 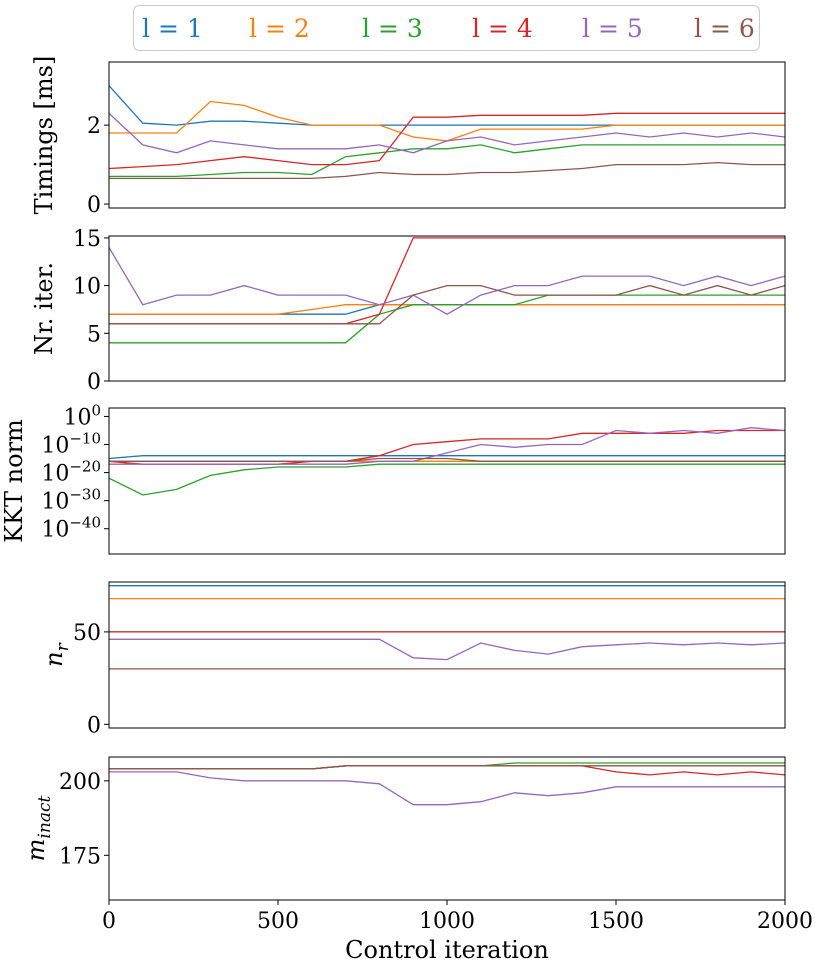 What do you see at coordinates (279, 28) in the screenshot?
I see `legend-item-l2: l = 2` at bounding box center [279, 28].